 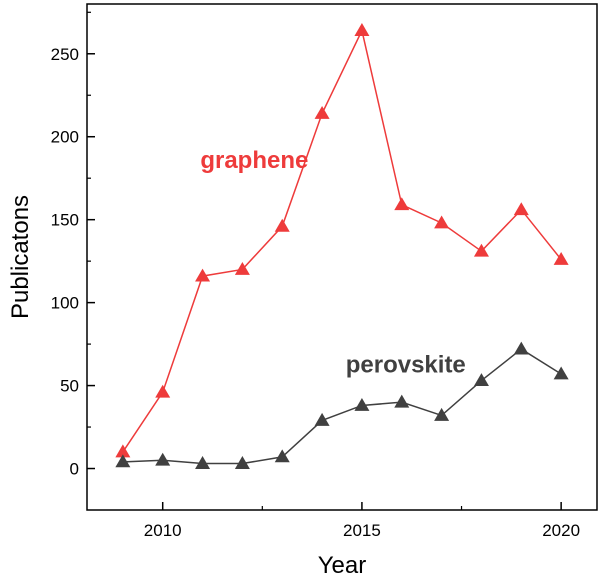 I want to click on x-tick-label: 2010, so click(x=163, y=530).